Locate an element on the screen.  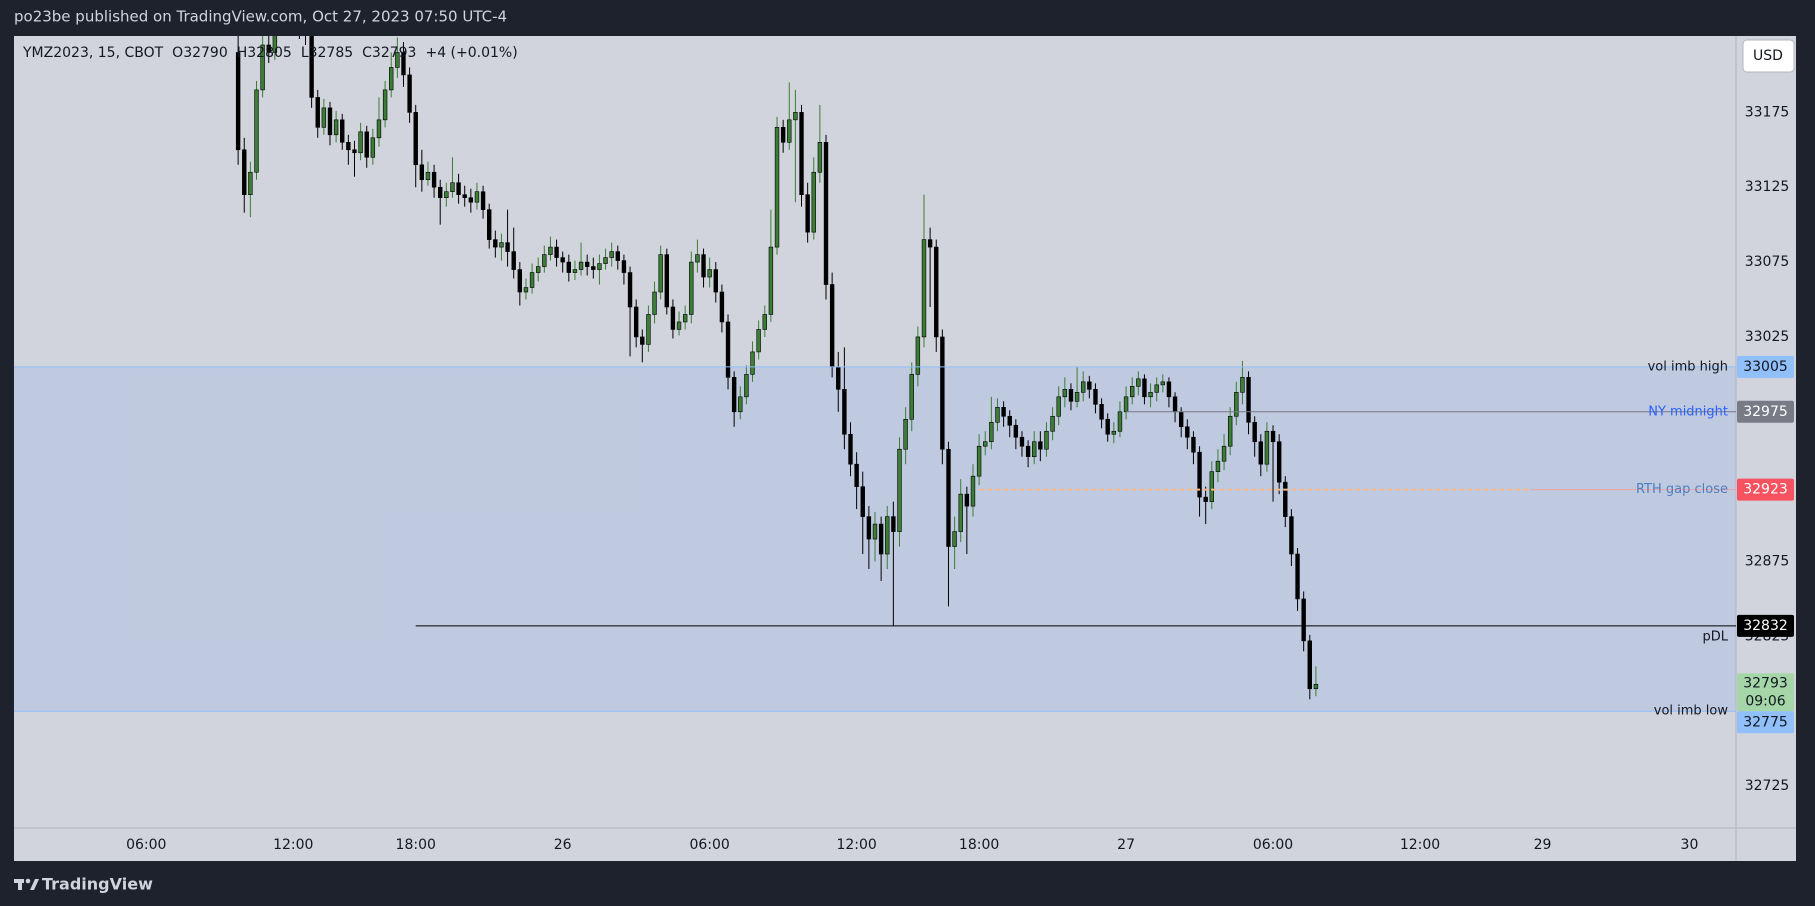
legend-value: H32805 is located at coordinates (264, 53).